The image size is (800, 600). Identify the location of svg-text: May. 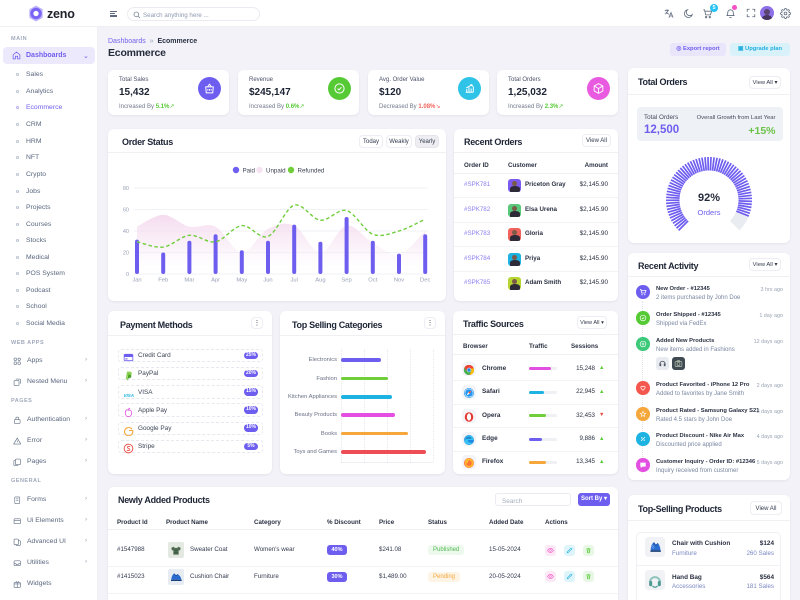
(241, 281).